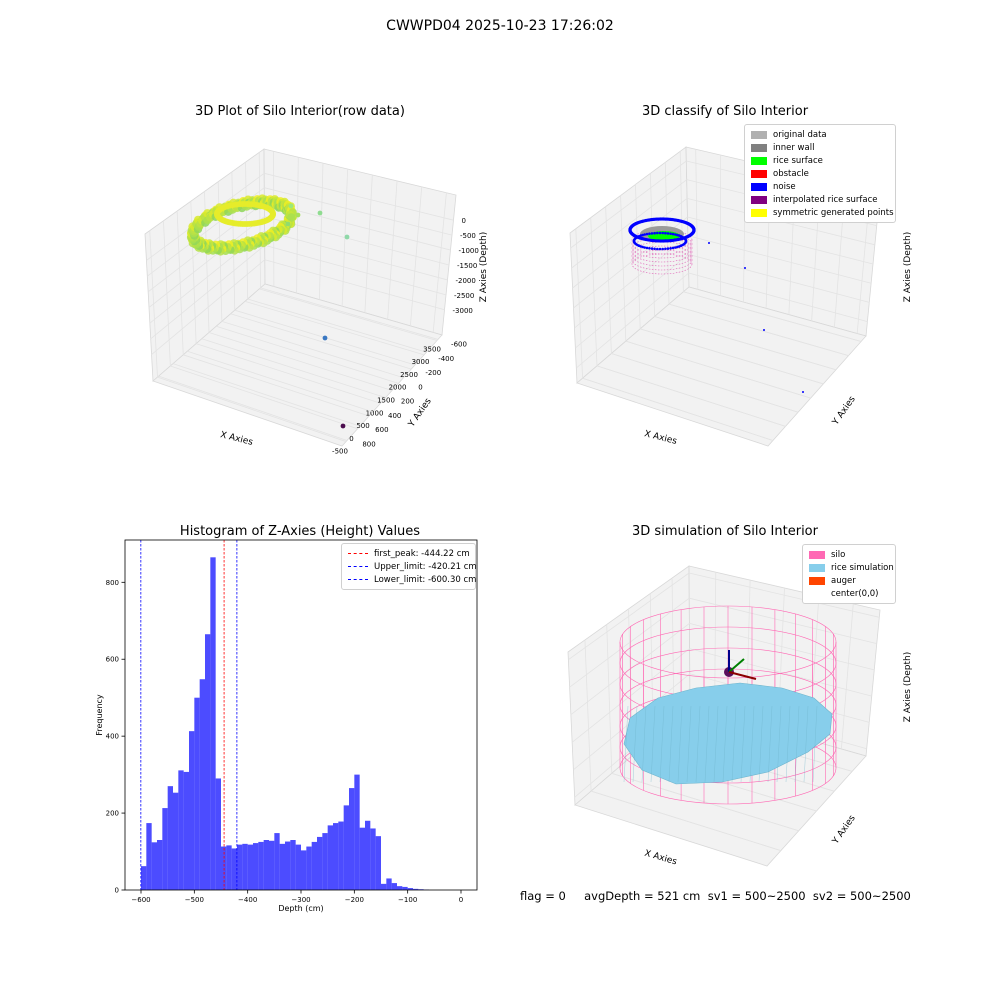 The image size is (1000, 1000). Describe the element at coordinates (742, 675) in the screenshot. I see `axis-arrow-x` at that location.